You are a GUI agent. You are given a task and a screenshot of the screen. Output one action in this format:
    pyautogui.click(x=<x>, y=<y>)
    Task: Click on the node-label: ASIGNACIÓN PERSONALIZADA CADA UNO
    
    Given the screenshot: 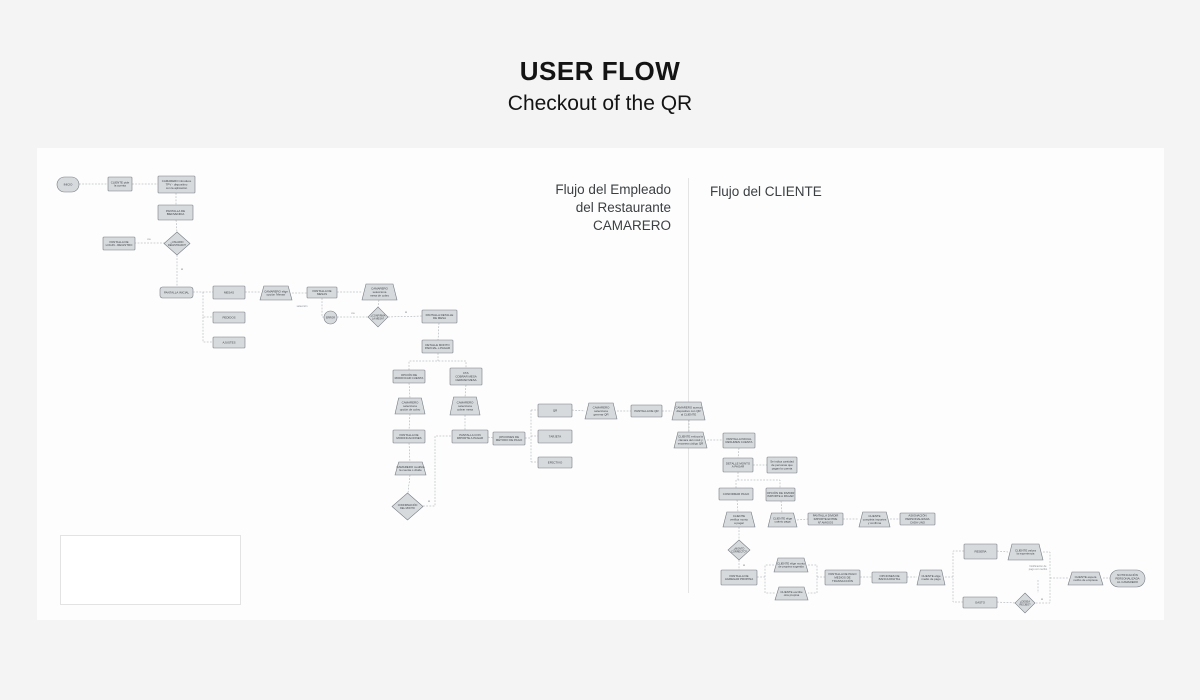 What is the action you would take?
    pyautogui.click(x=917, y=519)
    